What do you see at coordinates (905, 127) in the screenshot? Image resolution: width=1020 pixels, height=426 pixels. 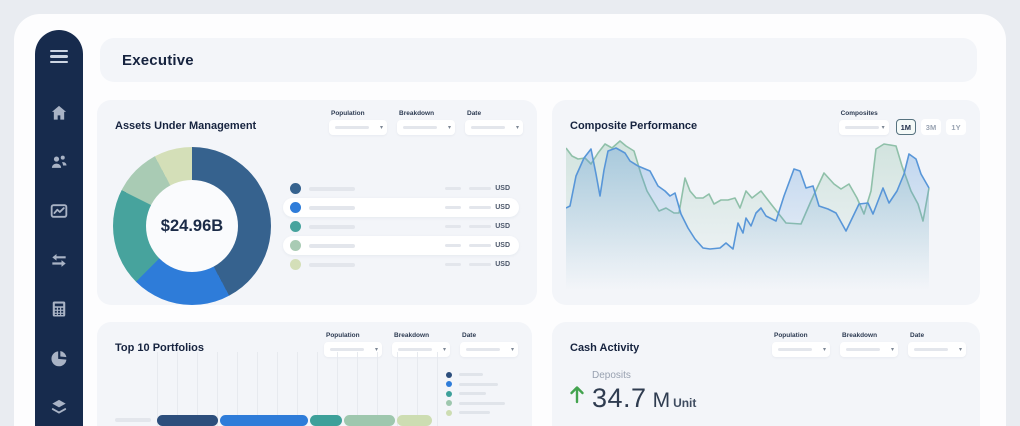 I see `range-button-1m: 1M` at bounding box center [905, 127].